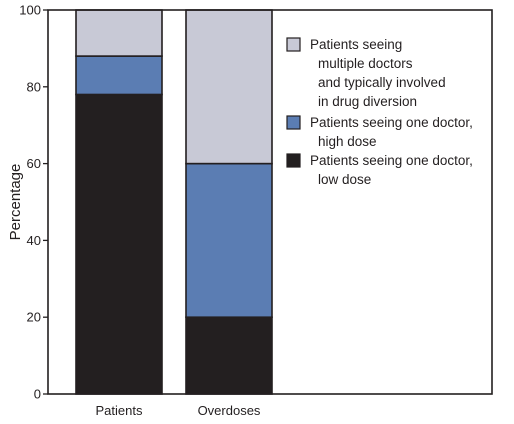 Image resolution: width=514 pixels, height=424 pixels. I want to click on legend-label-2-1: low dose, so click(344, 179).